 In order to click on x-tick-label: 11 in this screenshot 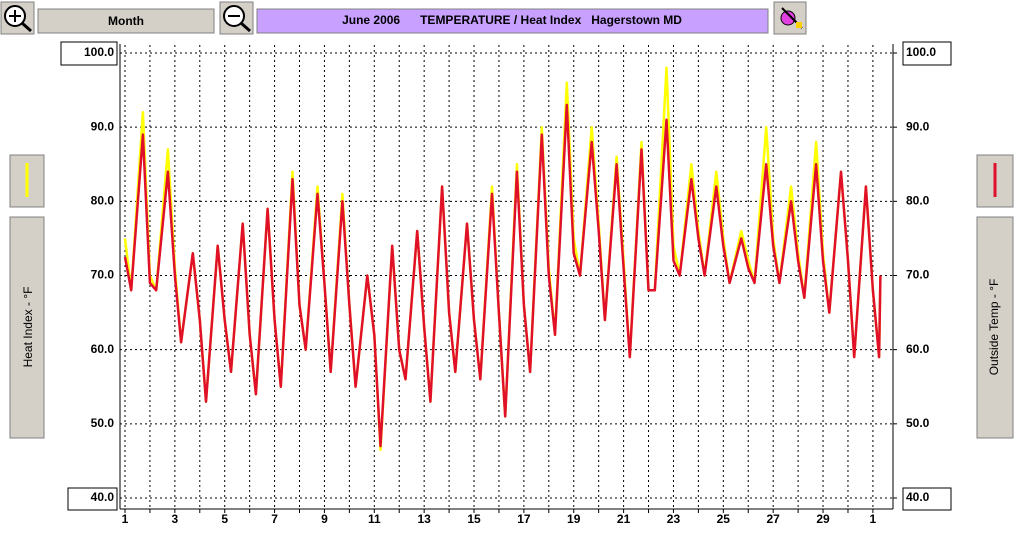, I will do `click(374, 519)`.